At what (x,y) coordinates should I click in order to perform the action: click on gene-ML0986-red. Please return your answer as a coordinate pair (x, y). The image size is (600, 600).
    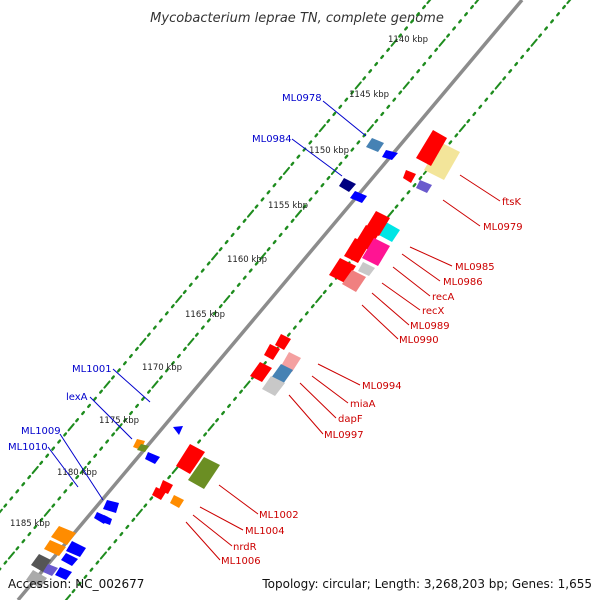
    Looking at the image, I should click on (356, 250).